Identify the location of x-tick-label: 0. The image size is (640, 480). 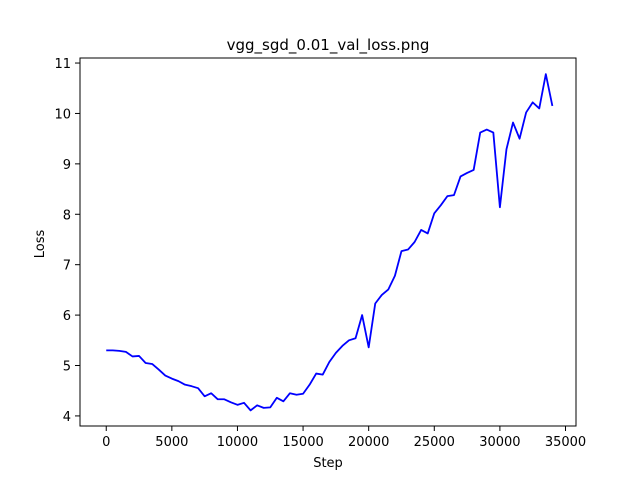
(106, 442).